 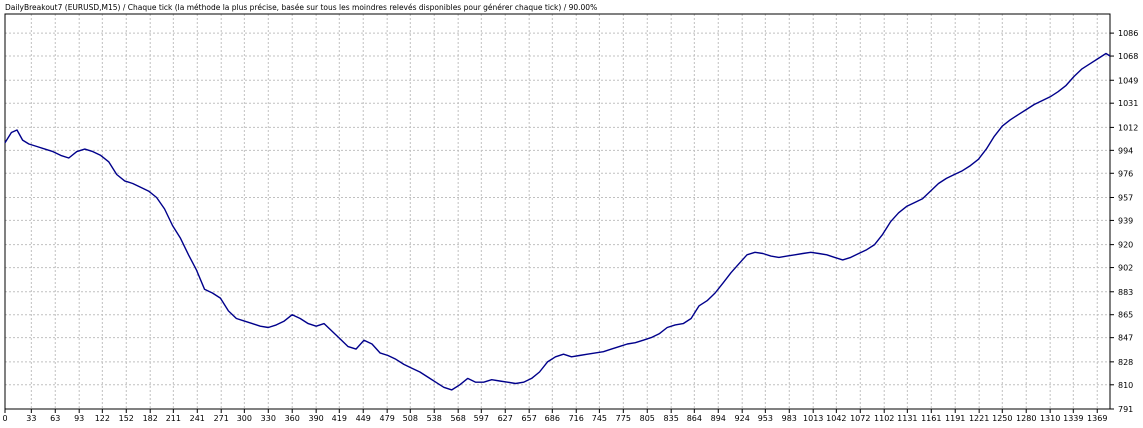 I want to click on x-tick-label: 1072, so click(x=860, y=418).